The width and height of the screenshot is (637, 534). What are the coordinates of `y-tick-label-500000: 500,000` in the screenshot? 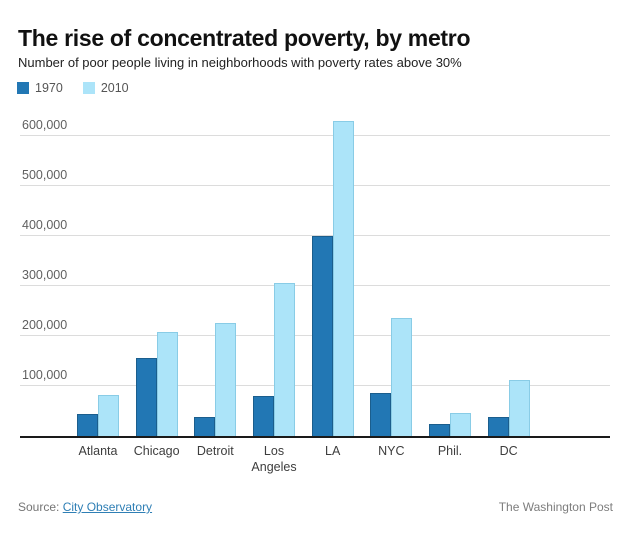 It's located at (45, 175).